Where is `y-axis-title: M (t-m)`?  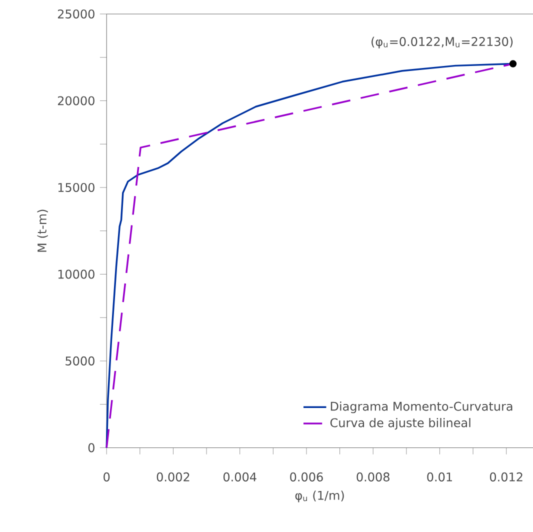
y-axis-title: M (t-m) is located at coordinates (42, 231).